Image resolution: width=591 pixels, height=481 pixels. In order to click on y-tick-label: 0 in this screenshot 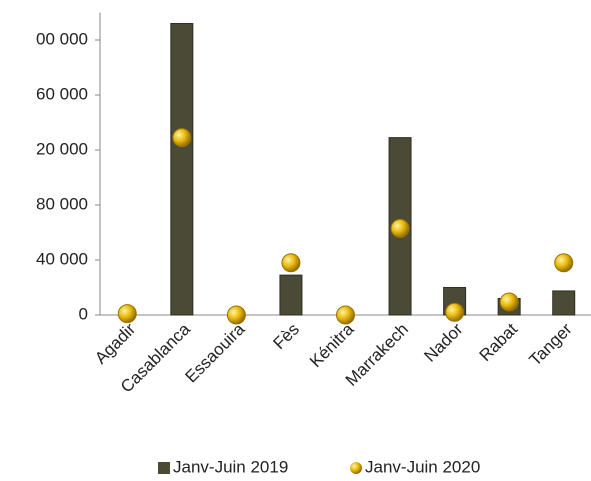, I will do `click(83, 313)`.